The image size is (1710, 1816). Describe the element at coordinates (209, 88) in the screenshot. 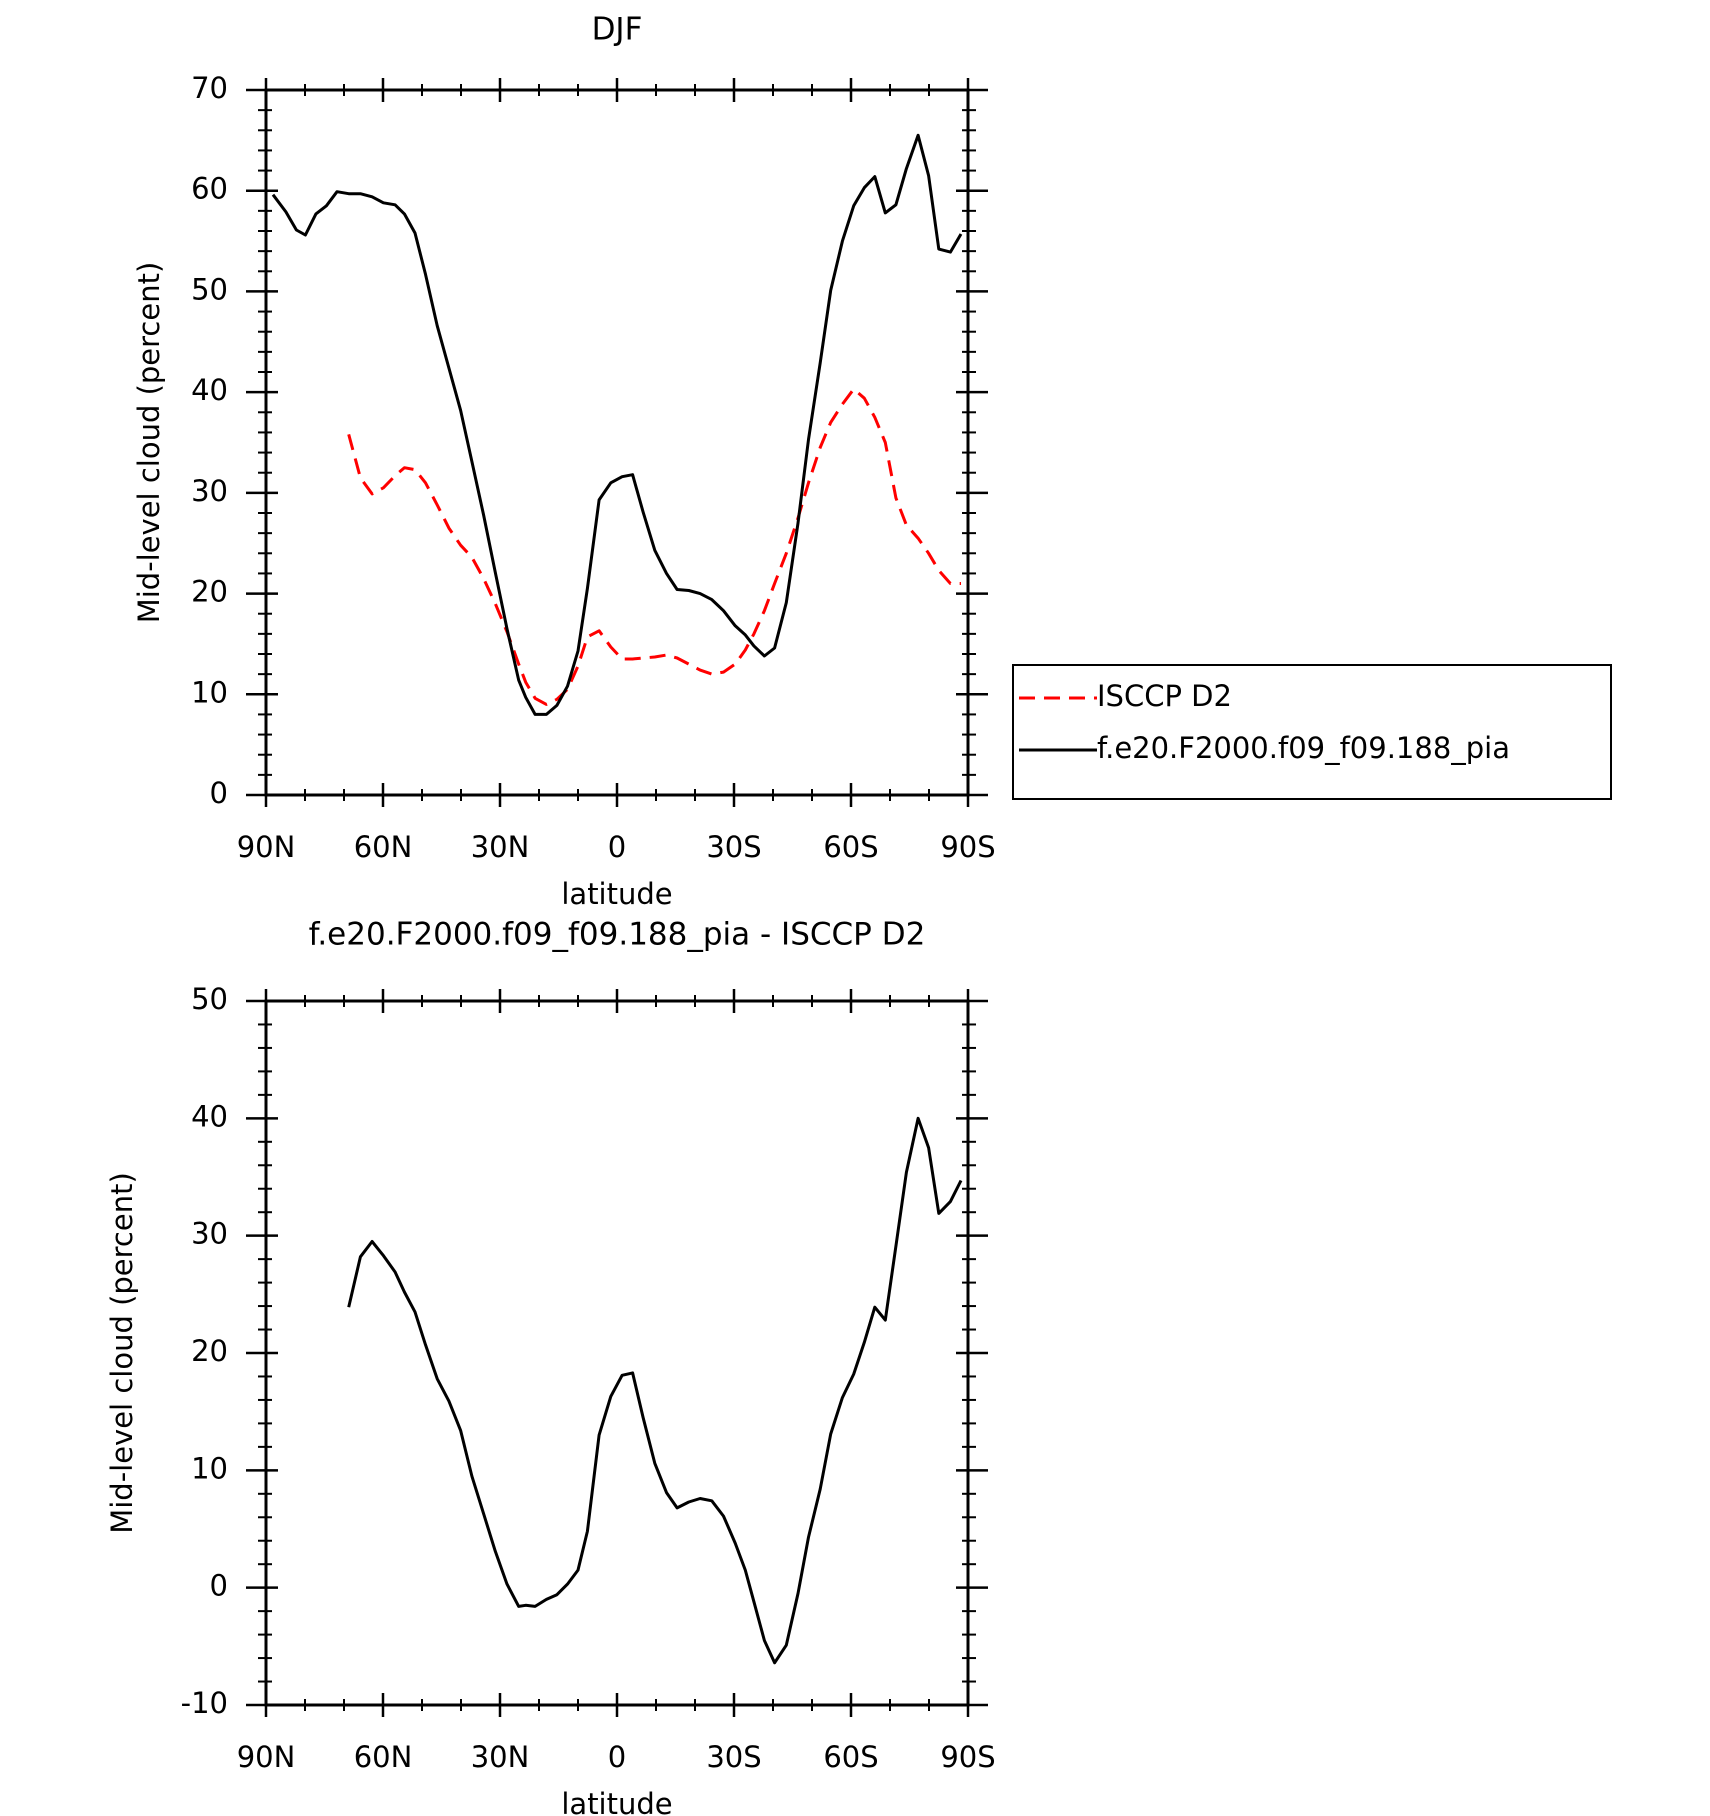

I see `y-tick-label: 70` at that location.